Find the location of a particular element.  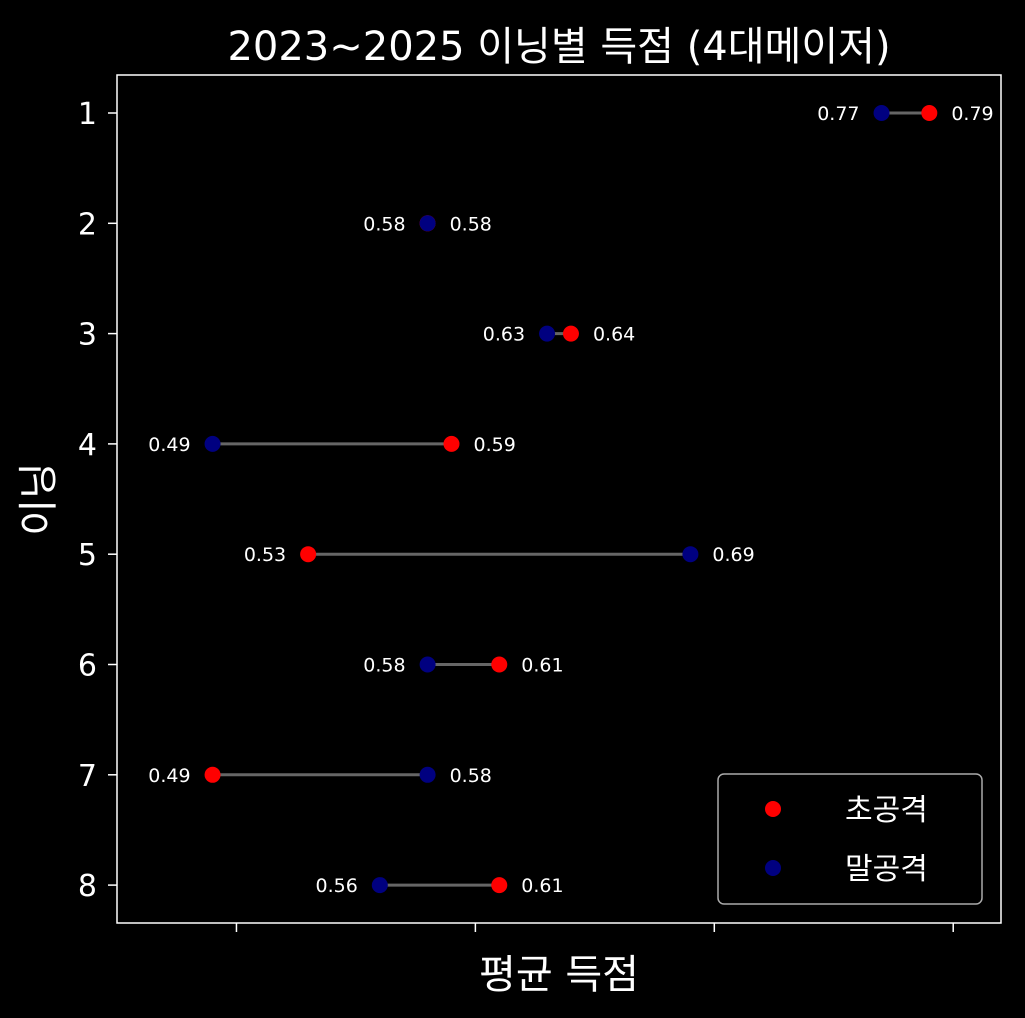

value-label-series-0-inning-4: 0.59 is located at coordinates (494, 445).